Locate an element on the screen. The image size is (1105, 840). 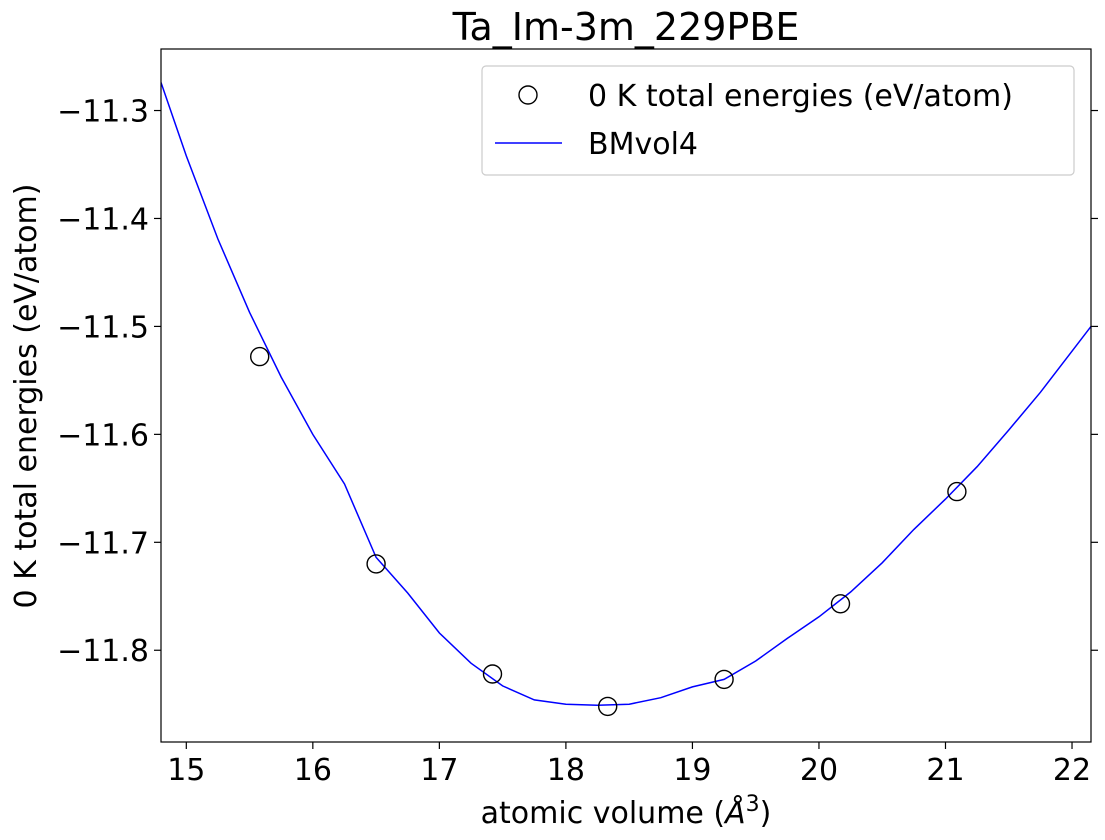
x-tick-label: 15 is located at coordinates (186, 770).